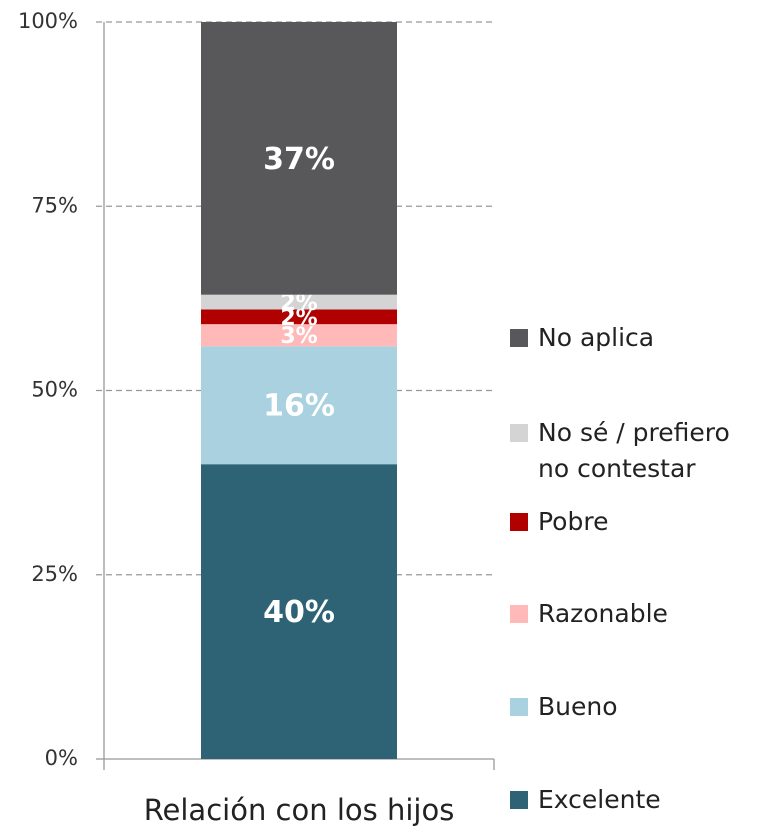  What do you see at coordinates (54, 205) in the screenshot?
I see `y-tick-label: 75%` at bounding box center [54, 205].